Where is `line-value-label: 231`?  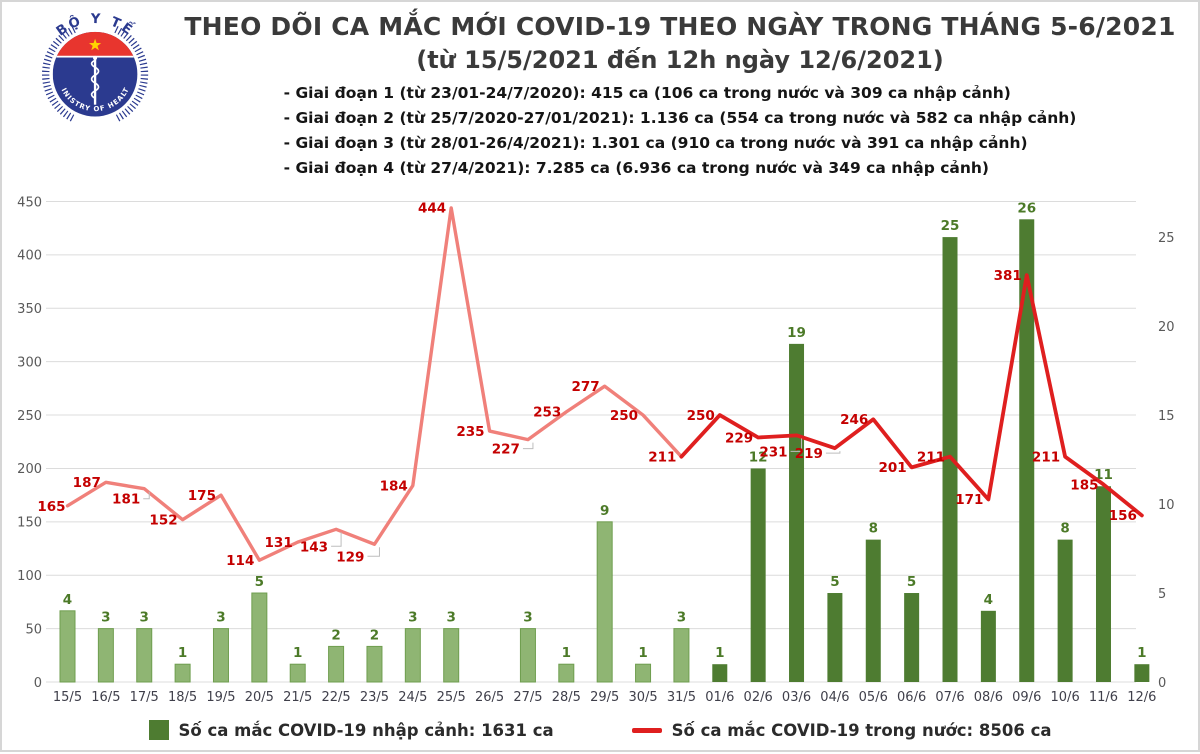 line-value-label: 231 is located at coordinates (773, 452).